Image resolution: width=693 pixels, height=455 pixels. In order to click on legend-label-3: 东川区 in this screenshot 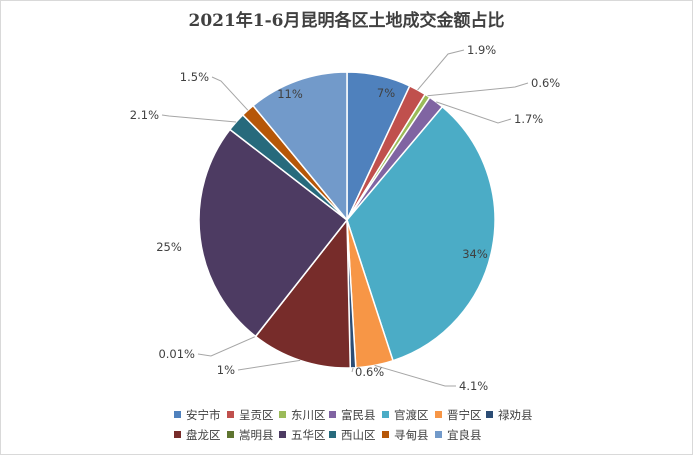, I will do `click(308, 415)`.